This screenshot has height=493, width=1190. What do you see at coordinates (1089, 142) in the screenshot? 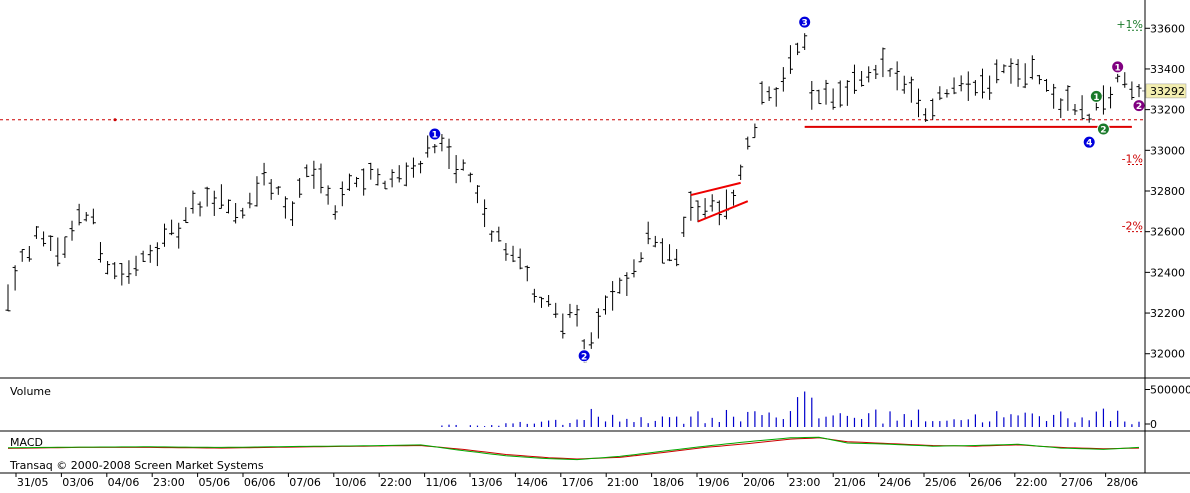
I see `wave-marker: 4` at bounding box center [1089, 142].